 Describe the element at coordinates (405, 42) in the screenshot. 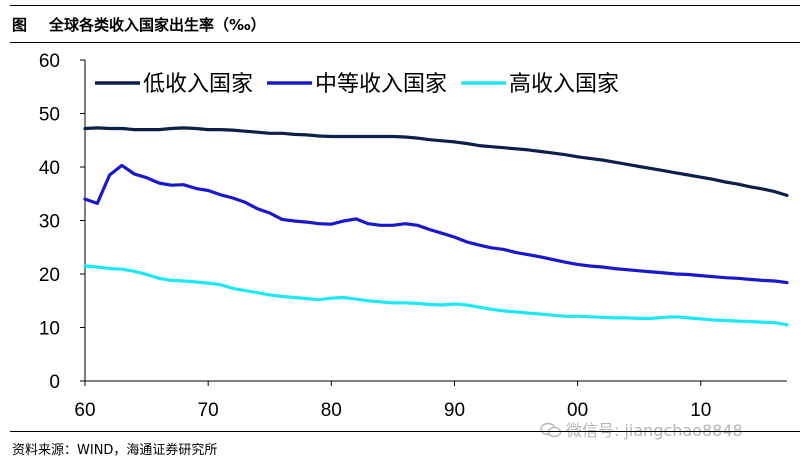

I see `title-rule` at that location.